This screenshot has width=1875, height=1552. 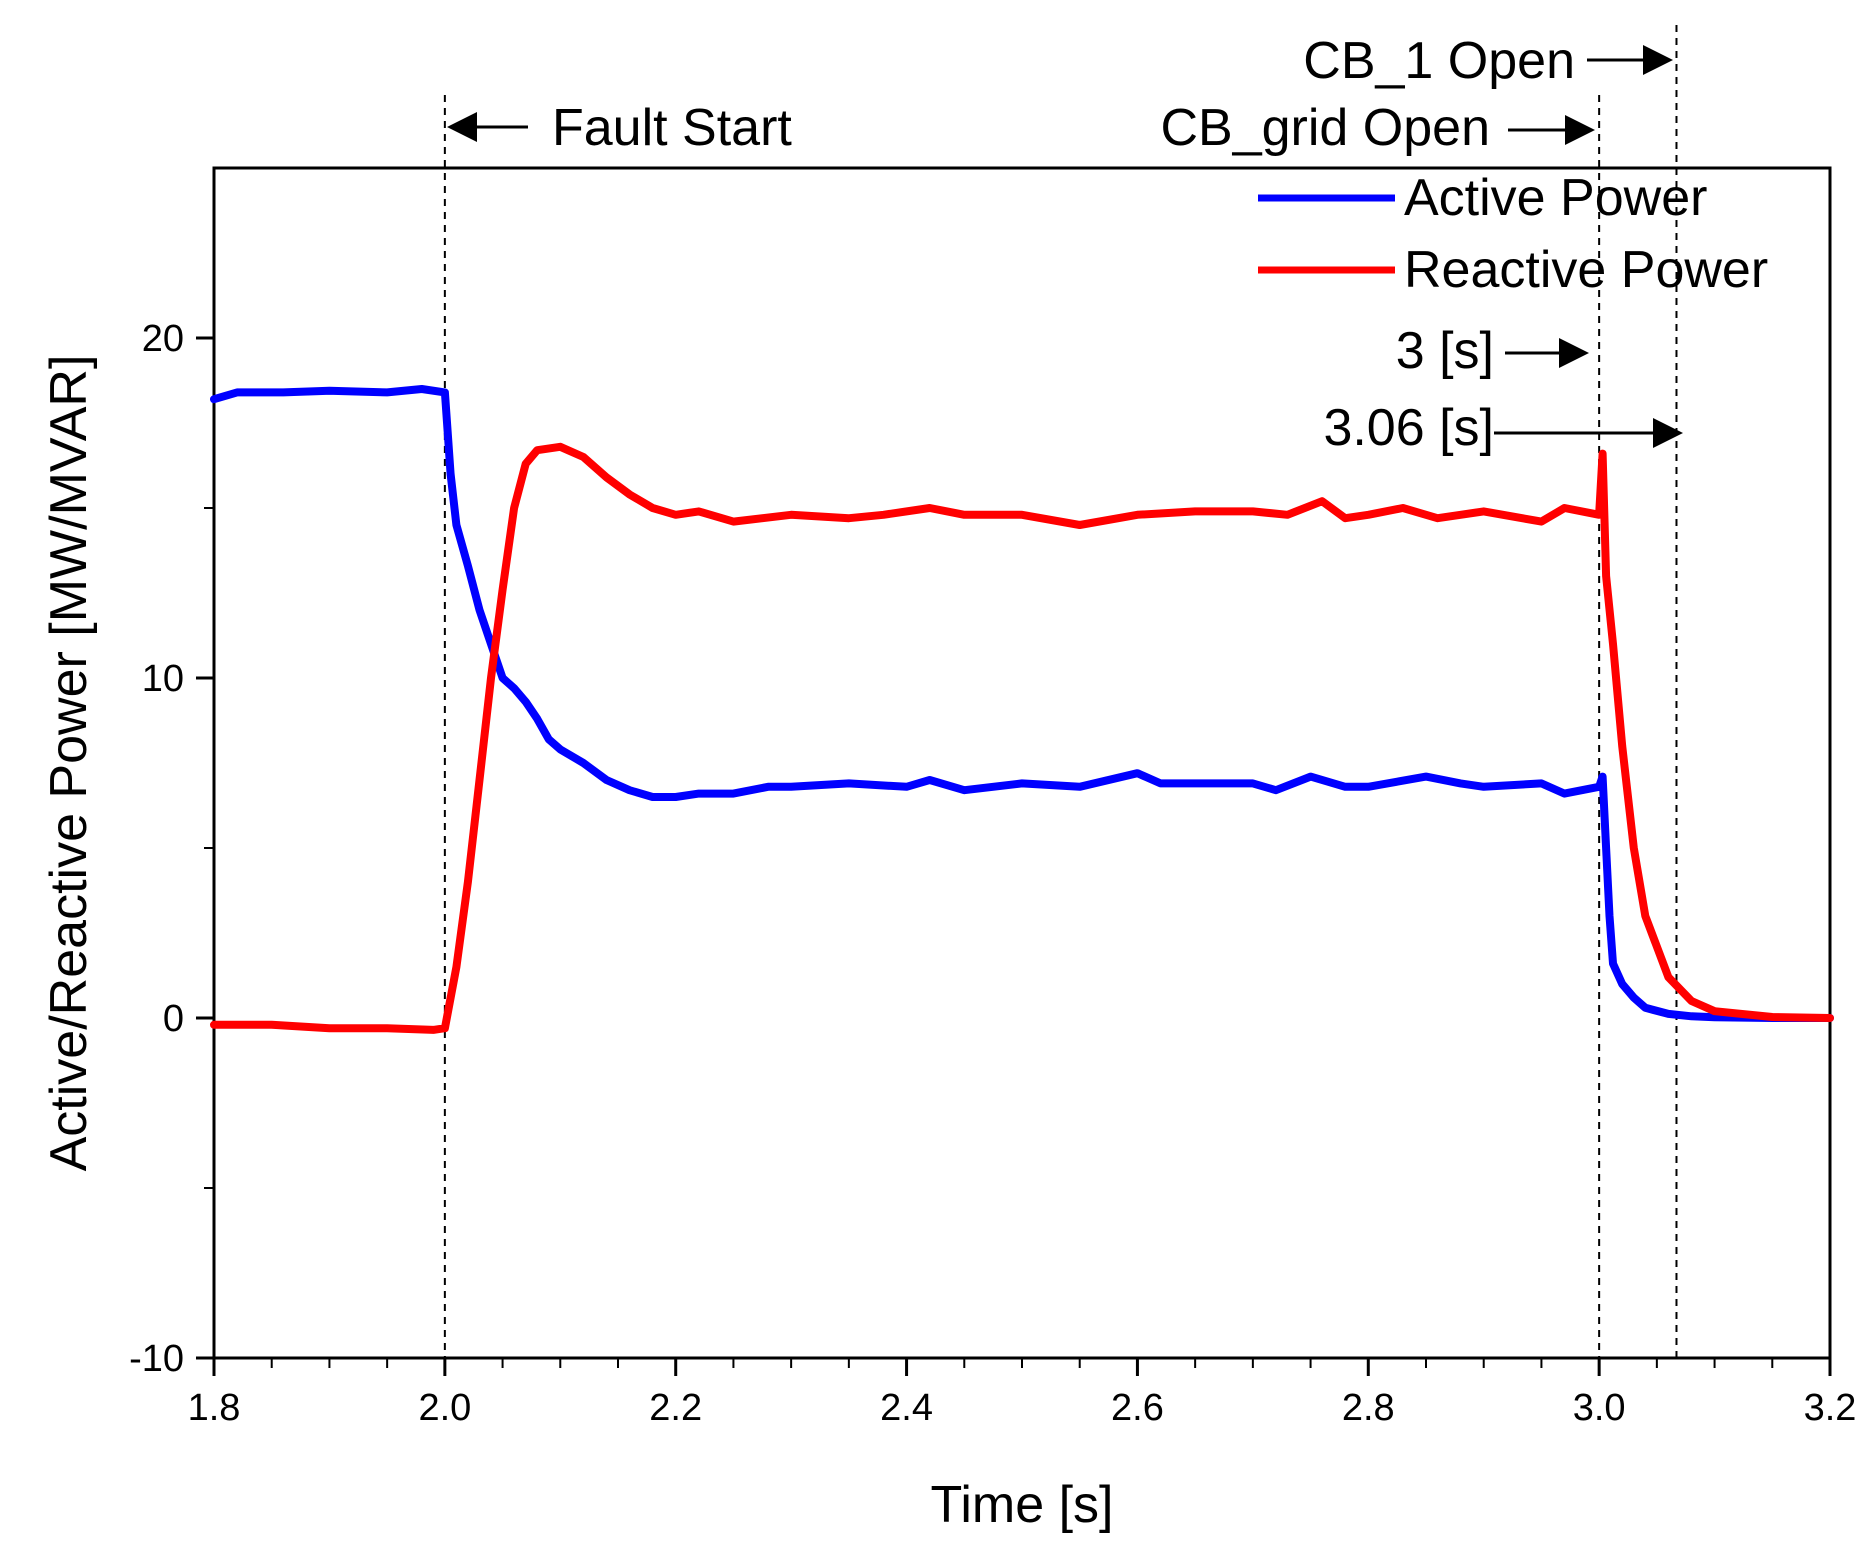 I want to click on y-tick-label: -10, so click(x=156, y=1359).